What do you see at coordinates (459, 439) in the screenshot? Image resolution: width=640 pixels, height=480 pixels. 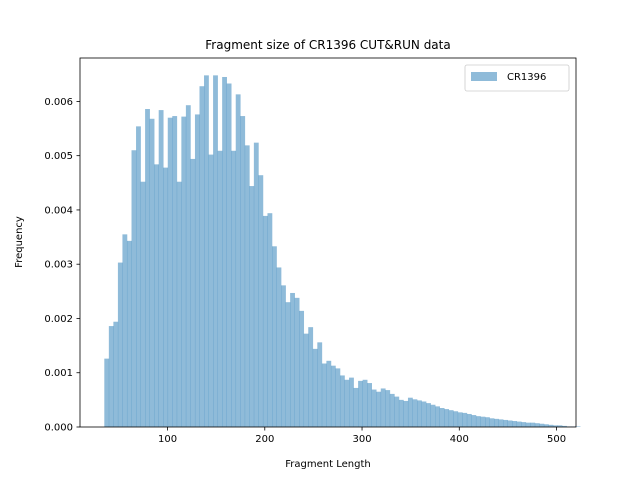 I see `x-tick-label: 400` at bounding box center [459, 439].